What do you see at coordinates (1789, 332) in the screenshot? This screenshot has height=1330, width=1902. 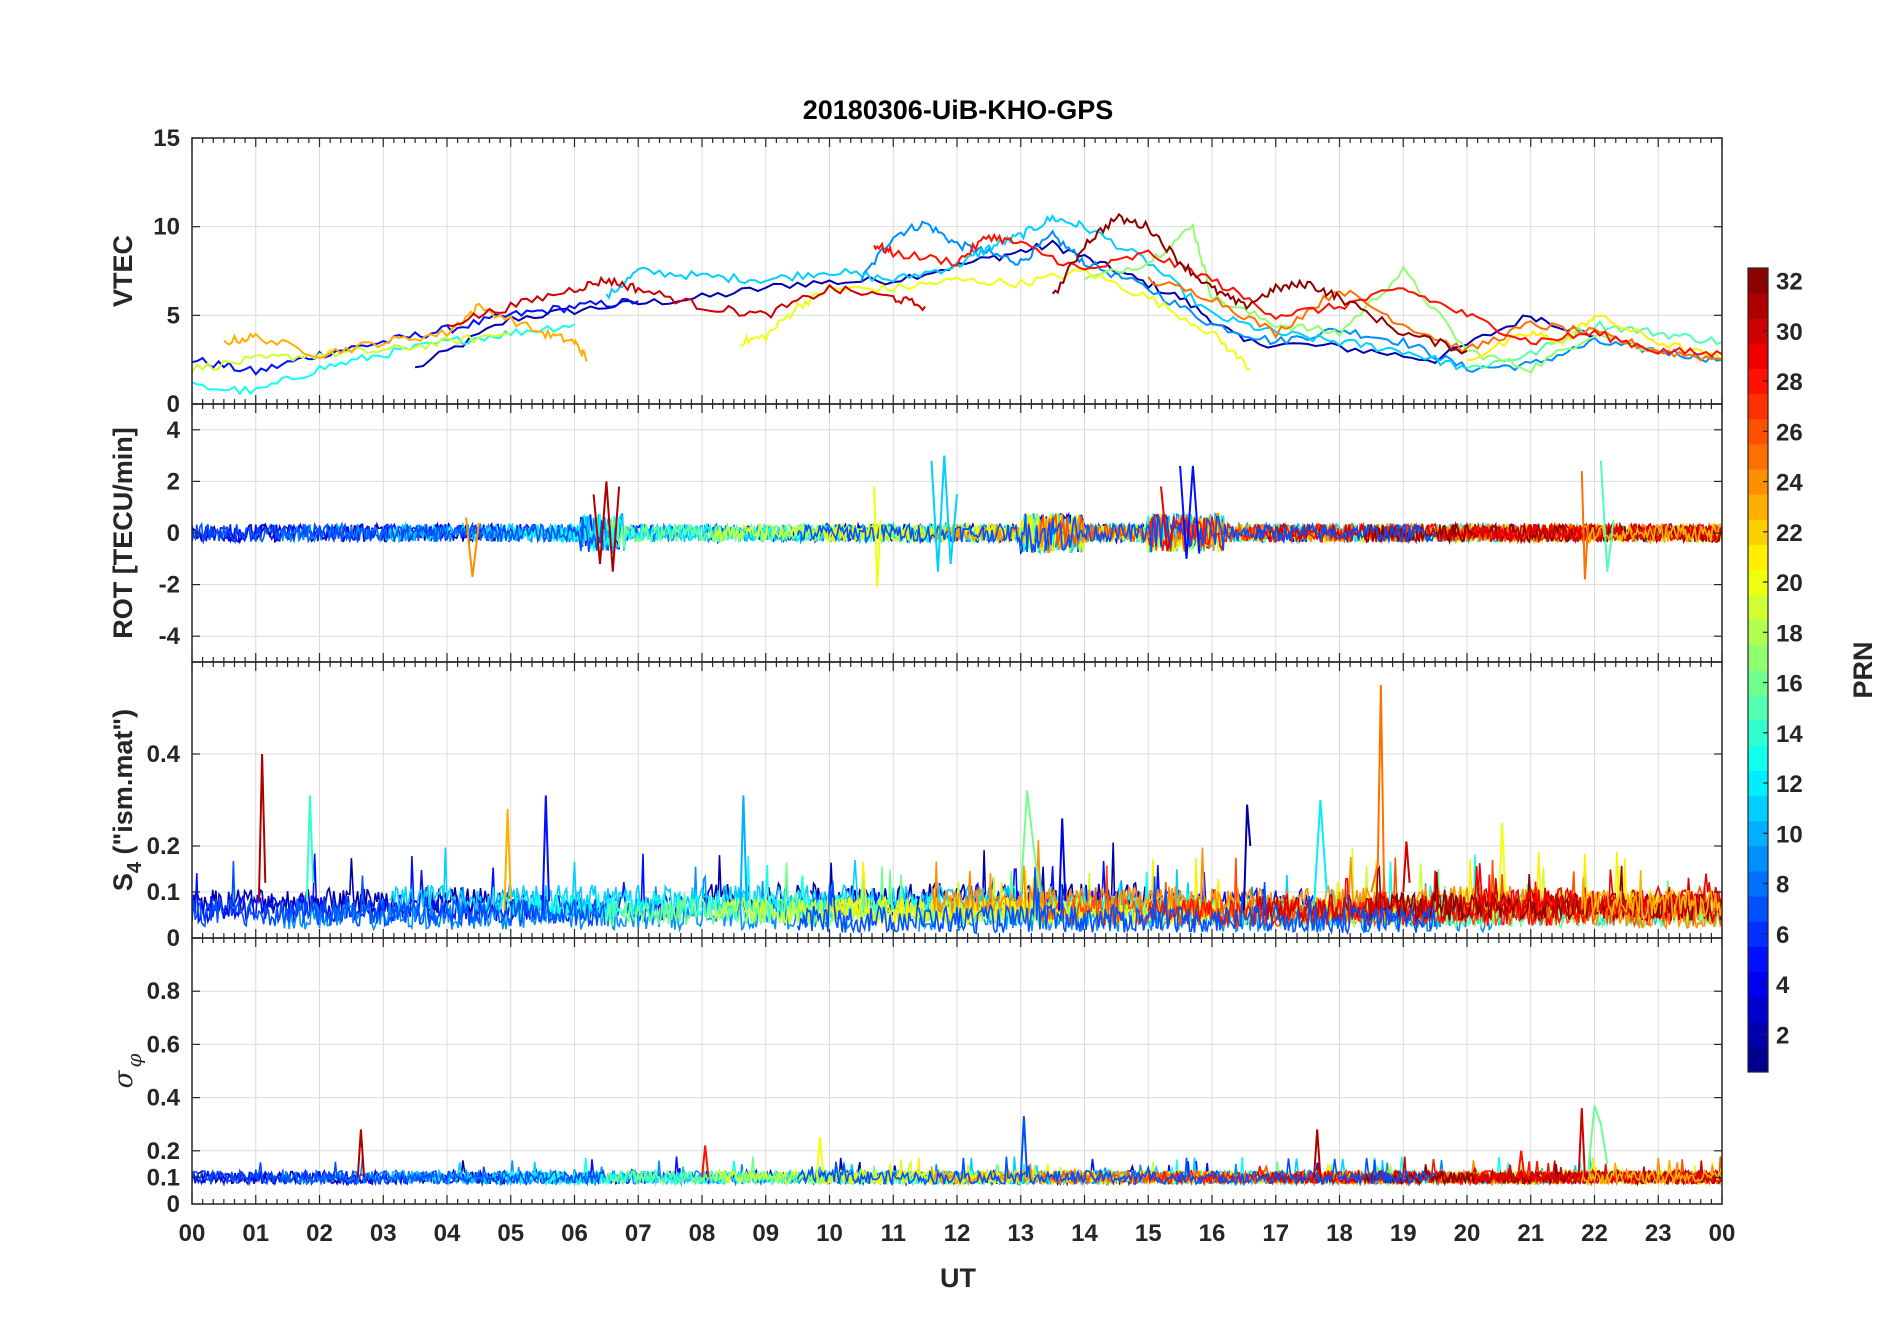 I see `colorbar-tick-label: 30` at bounding box center [1789, 332].